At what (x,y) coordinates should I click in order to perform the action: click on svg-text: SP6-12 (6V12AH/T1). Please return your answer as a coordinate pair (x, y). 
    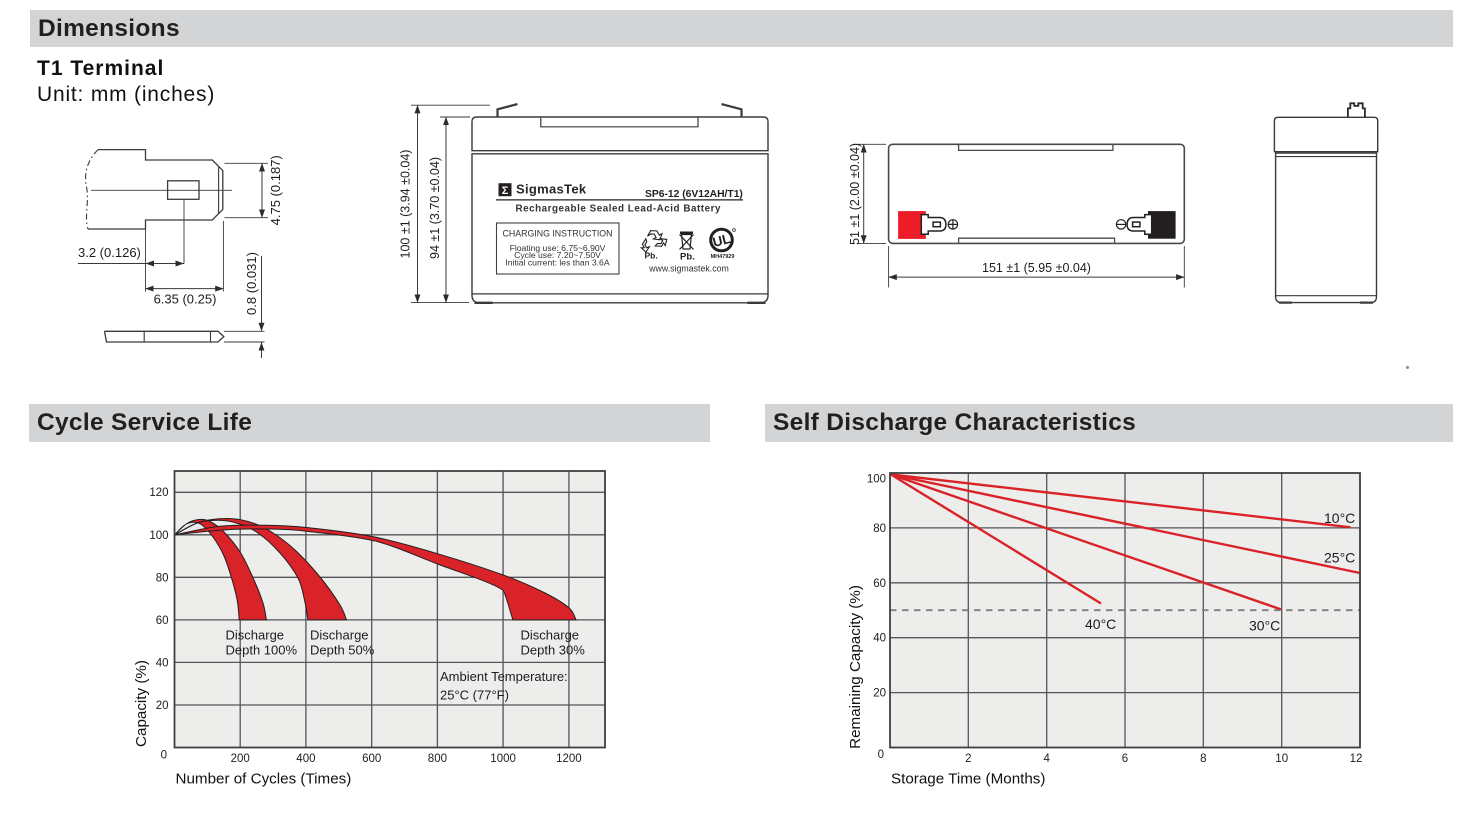
    Looking at the image, I should click on (694, 194).